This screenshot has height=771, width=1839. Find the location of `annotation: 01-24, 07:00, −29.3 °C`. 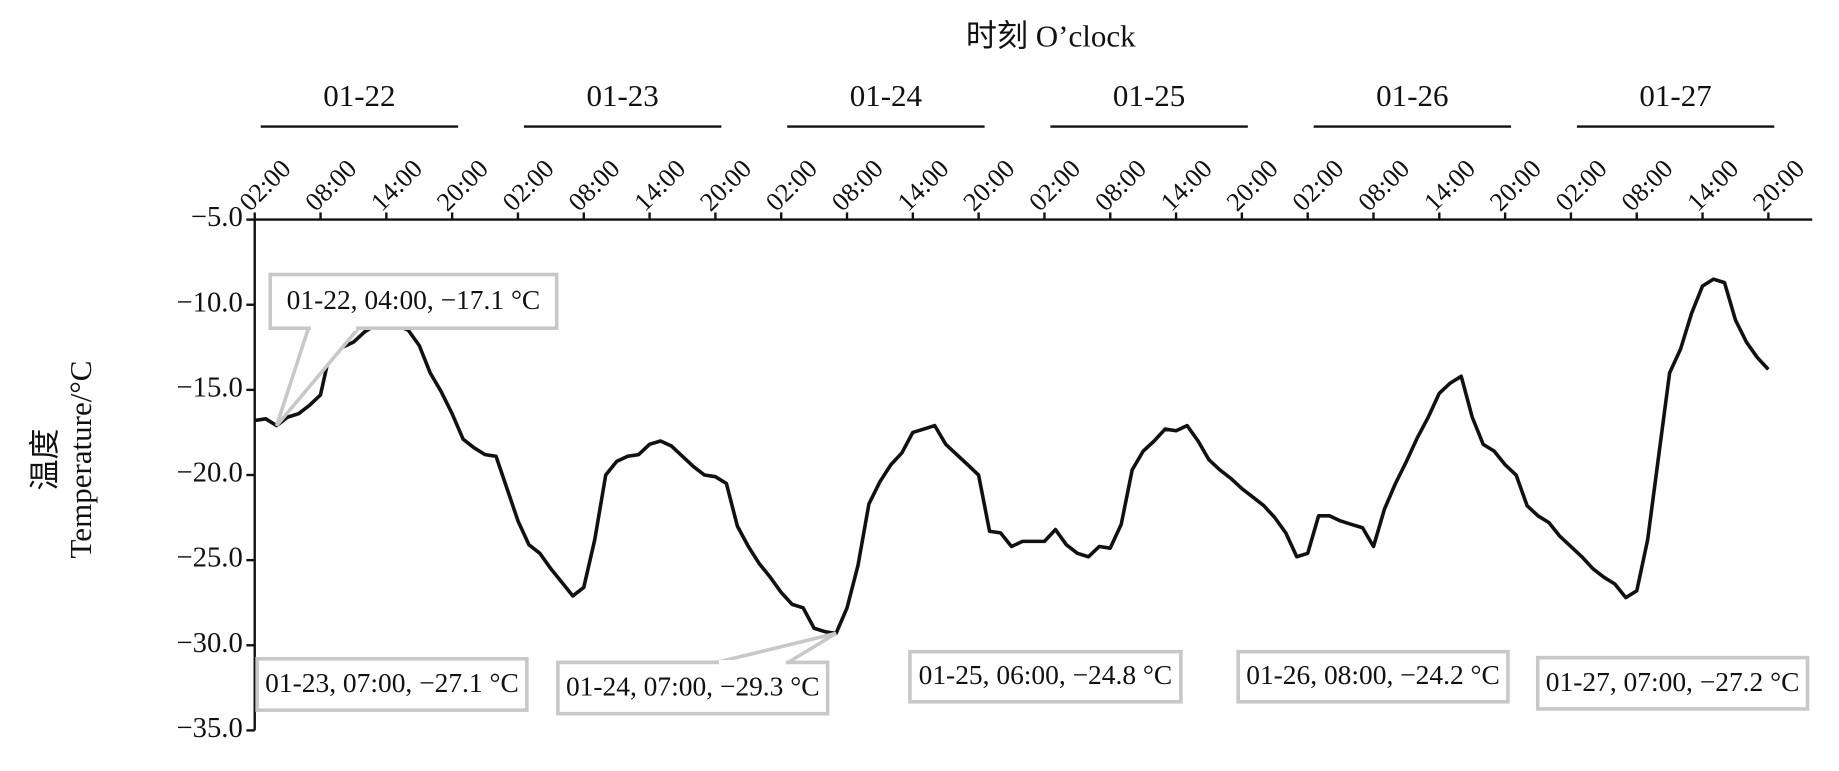

annotation: 01-24, 07:00, −29.3 °C is located at coordinates (696, 673).